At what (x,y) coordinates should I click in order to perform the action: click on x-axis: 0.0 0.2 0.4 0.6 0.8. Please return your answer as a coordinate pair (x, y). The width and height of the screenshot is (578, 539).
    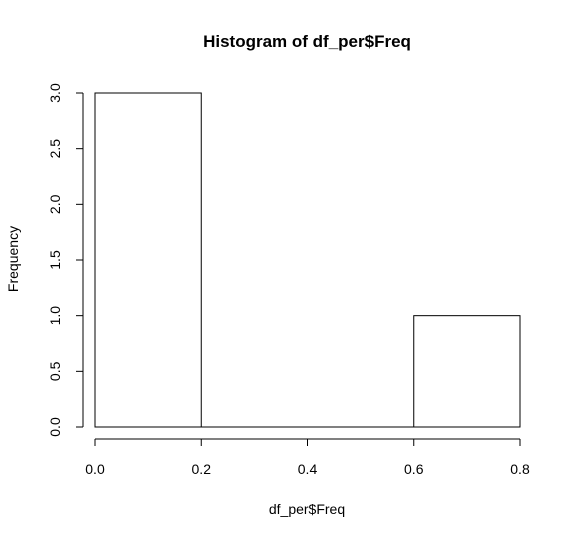
    Looking at the image, I should click on (307, 457).